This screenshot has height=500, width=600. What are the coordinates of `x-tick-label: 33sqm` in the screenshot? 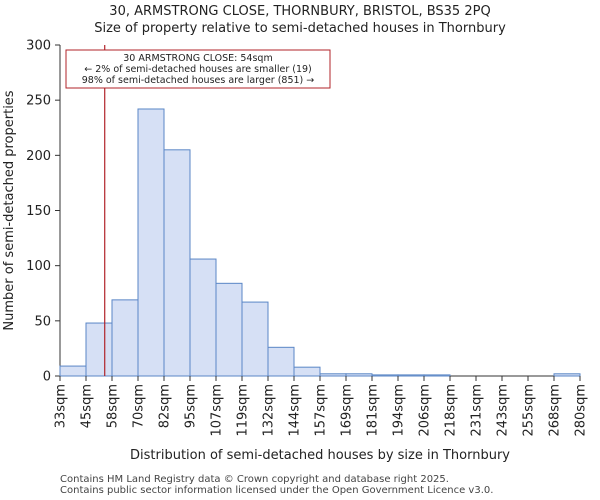 It's located at (61, 406).